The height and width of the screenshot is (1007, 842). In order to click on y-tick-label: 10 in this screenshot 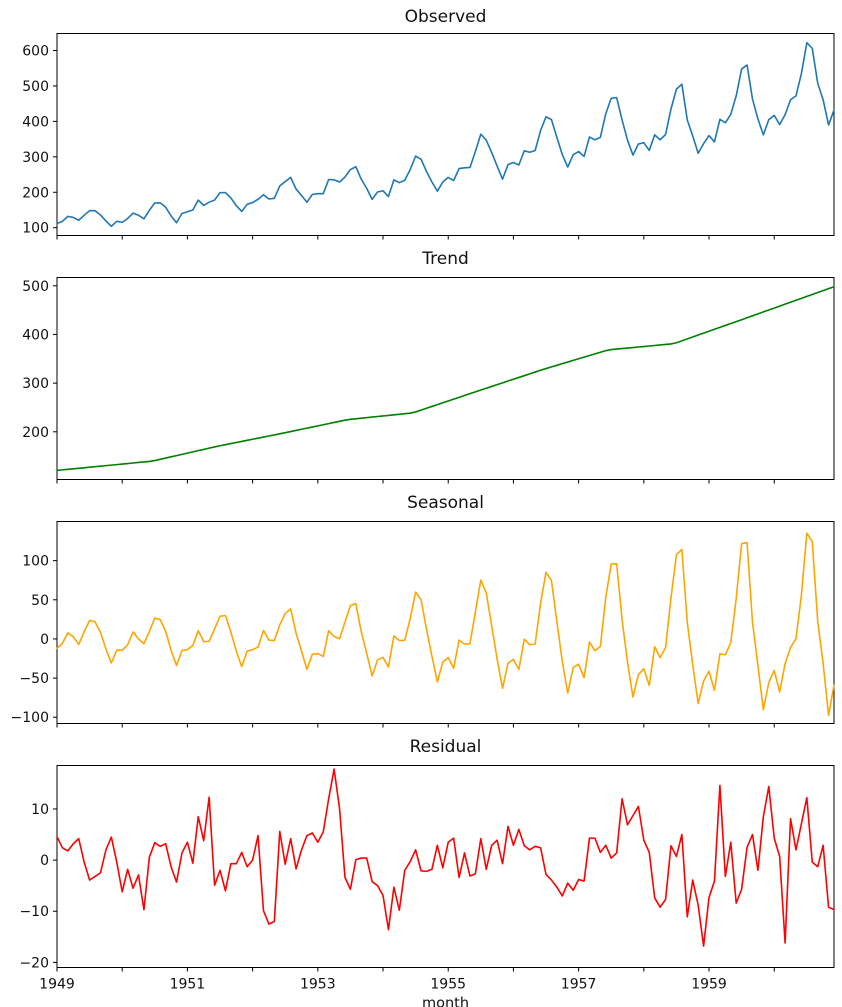, I will do `click(40, 810)`.